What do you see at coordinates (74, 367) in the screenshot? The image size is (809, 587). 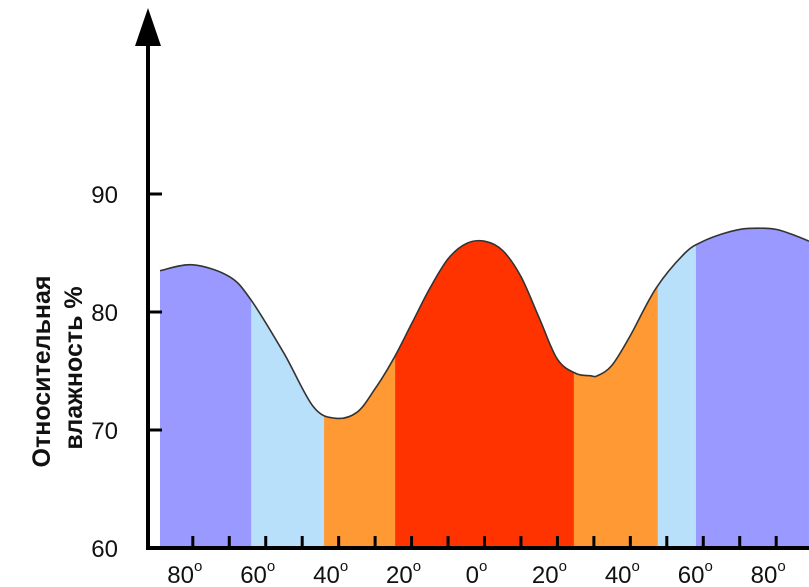 I see `y-axis-title-line-2: влажность %` at bounding box center [74, 367].